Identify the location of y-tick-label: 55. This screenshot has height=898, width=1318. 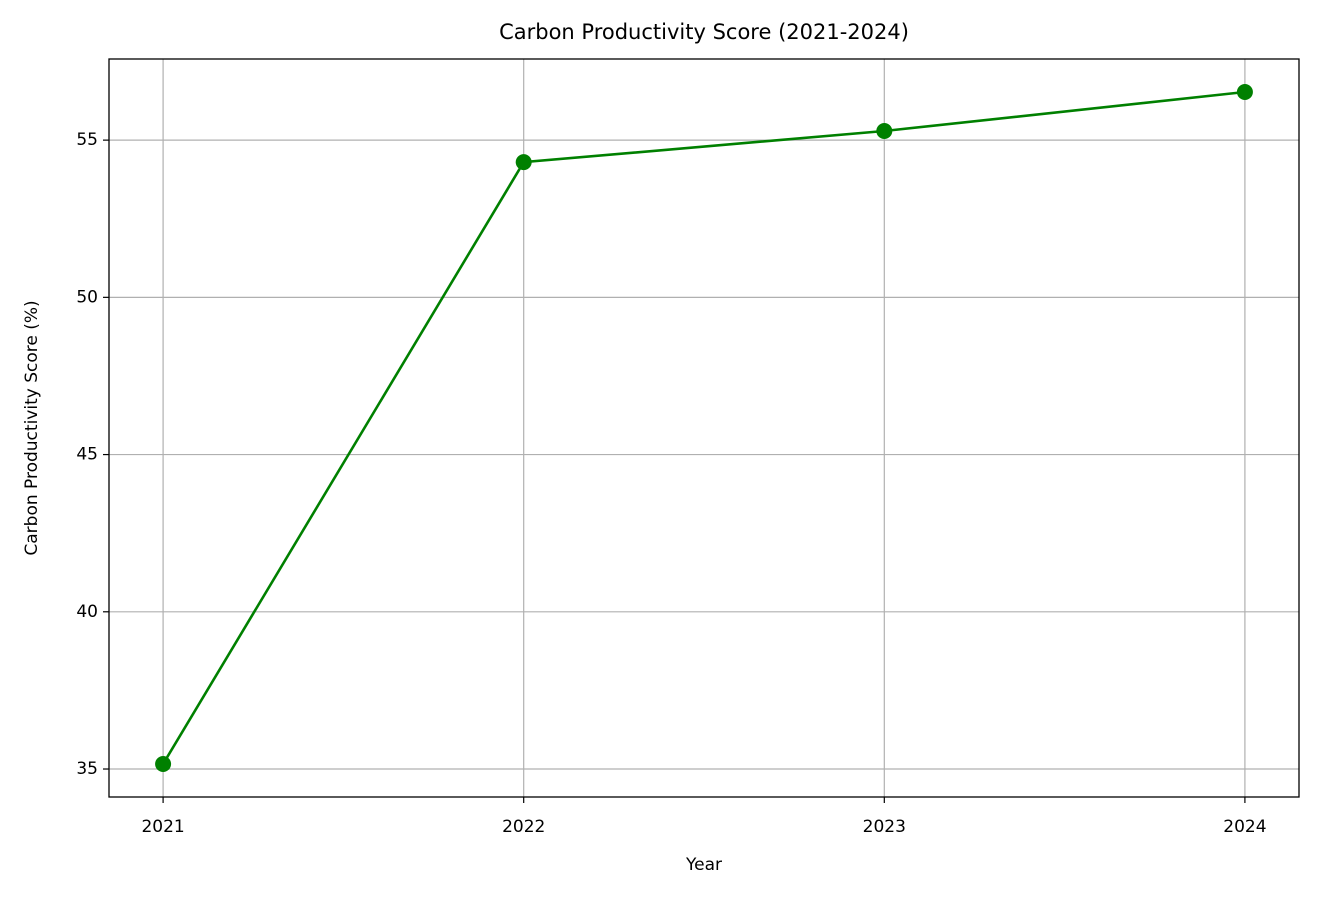
(87, 140).